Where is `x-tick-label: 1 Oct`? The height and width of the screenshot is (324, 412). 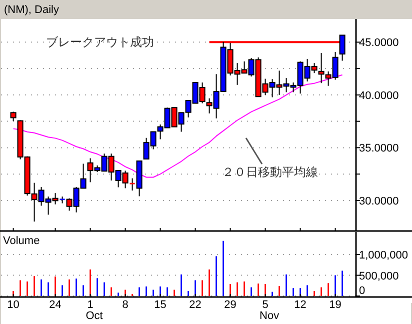 x-tick-label: 1 Oct is located at coordinates (94, 310).